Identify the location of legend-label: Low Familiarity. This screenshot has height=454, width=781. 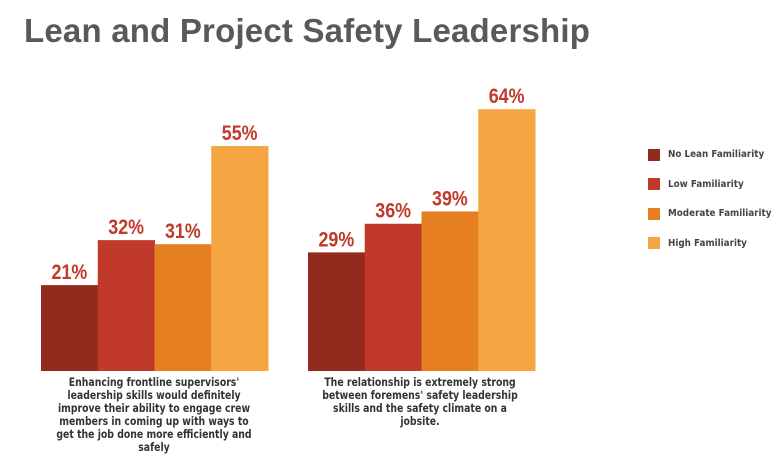
(706, 184).